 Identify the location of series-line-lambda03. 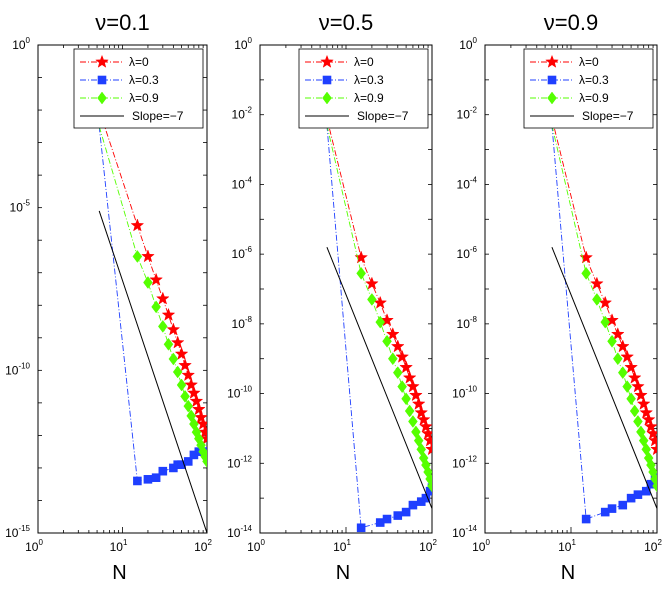
(152, 304).